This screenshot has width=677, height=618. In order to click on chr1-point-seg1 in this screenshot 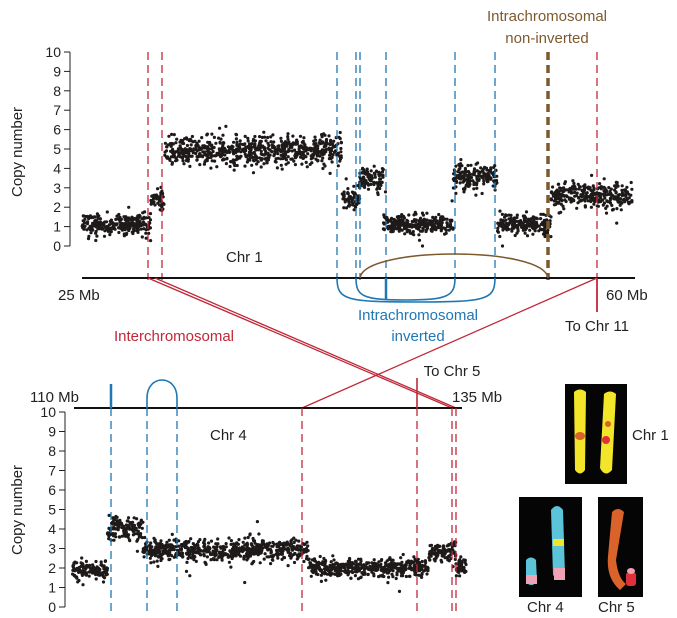, I will do `click(154, 202)`.